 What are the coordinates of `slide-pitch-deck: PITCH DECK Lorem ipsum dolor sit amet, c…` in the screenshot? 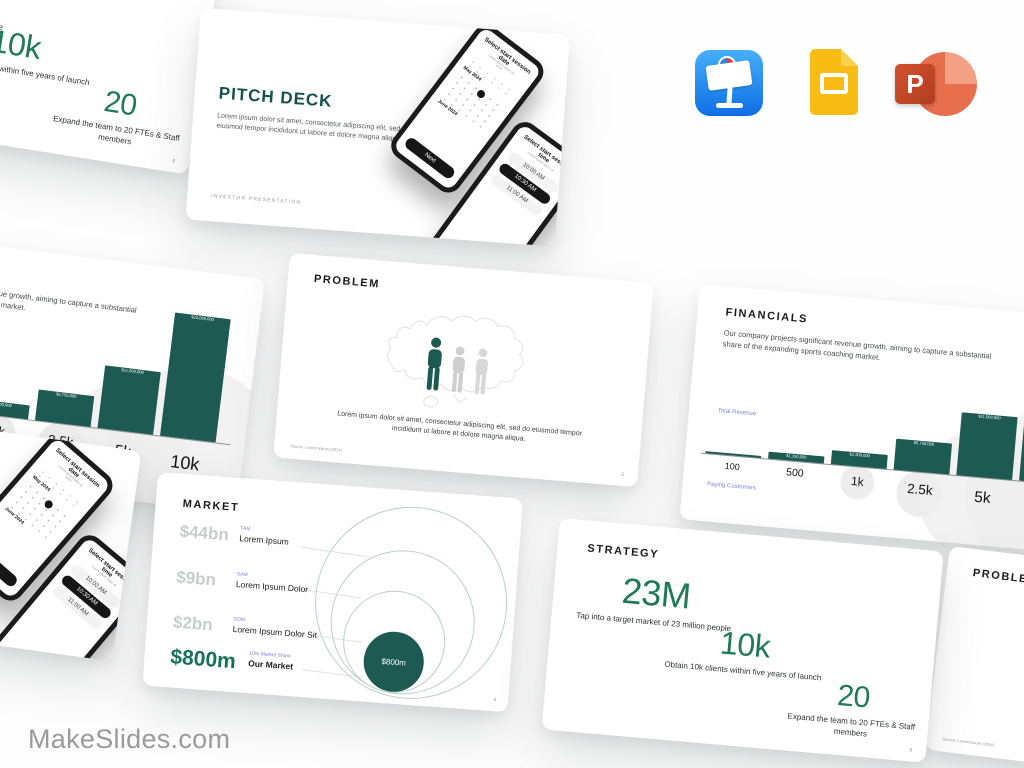 It's located at (378, 127).